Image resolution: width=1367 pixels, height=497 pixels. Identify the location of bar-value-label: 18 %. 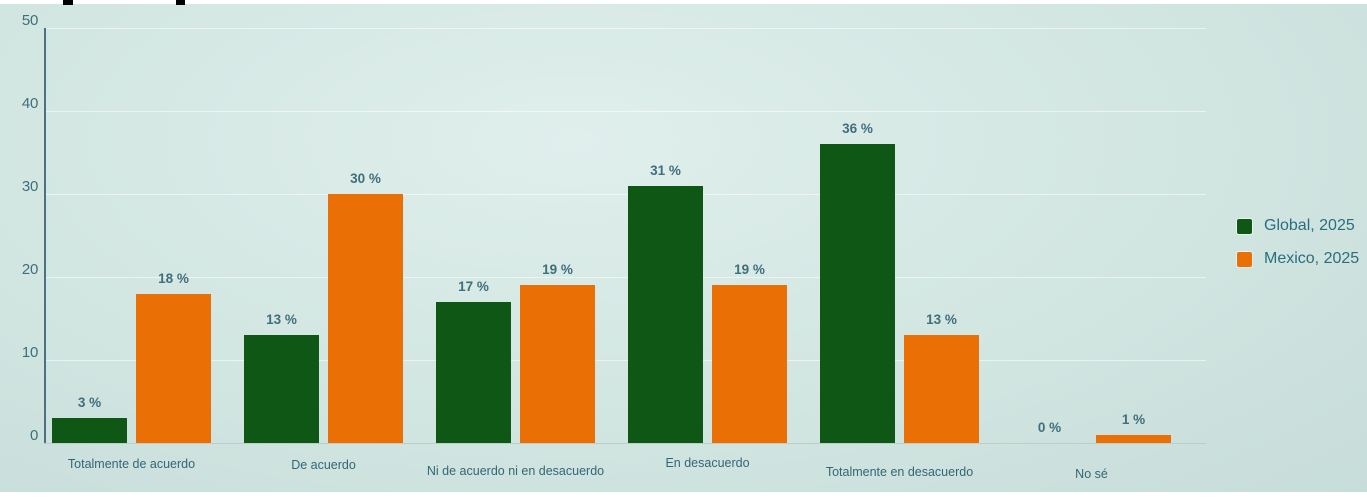
(173, 278).